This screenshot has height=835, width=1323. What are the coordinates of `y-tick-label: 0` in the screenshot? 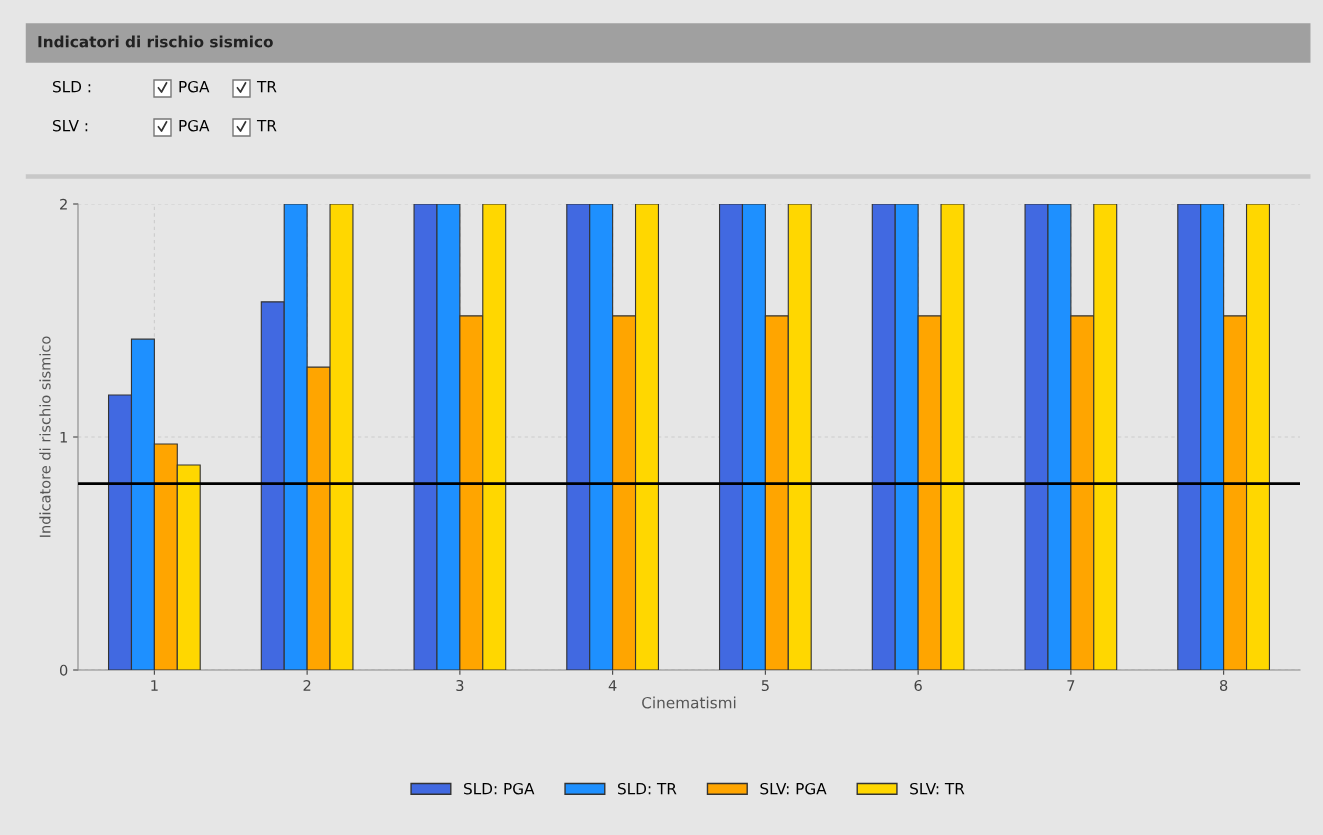 It's located at (63, 670).